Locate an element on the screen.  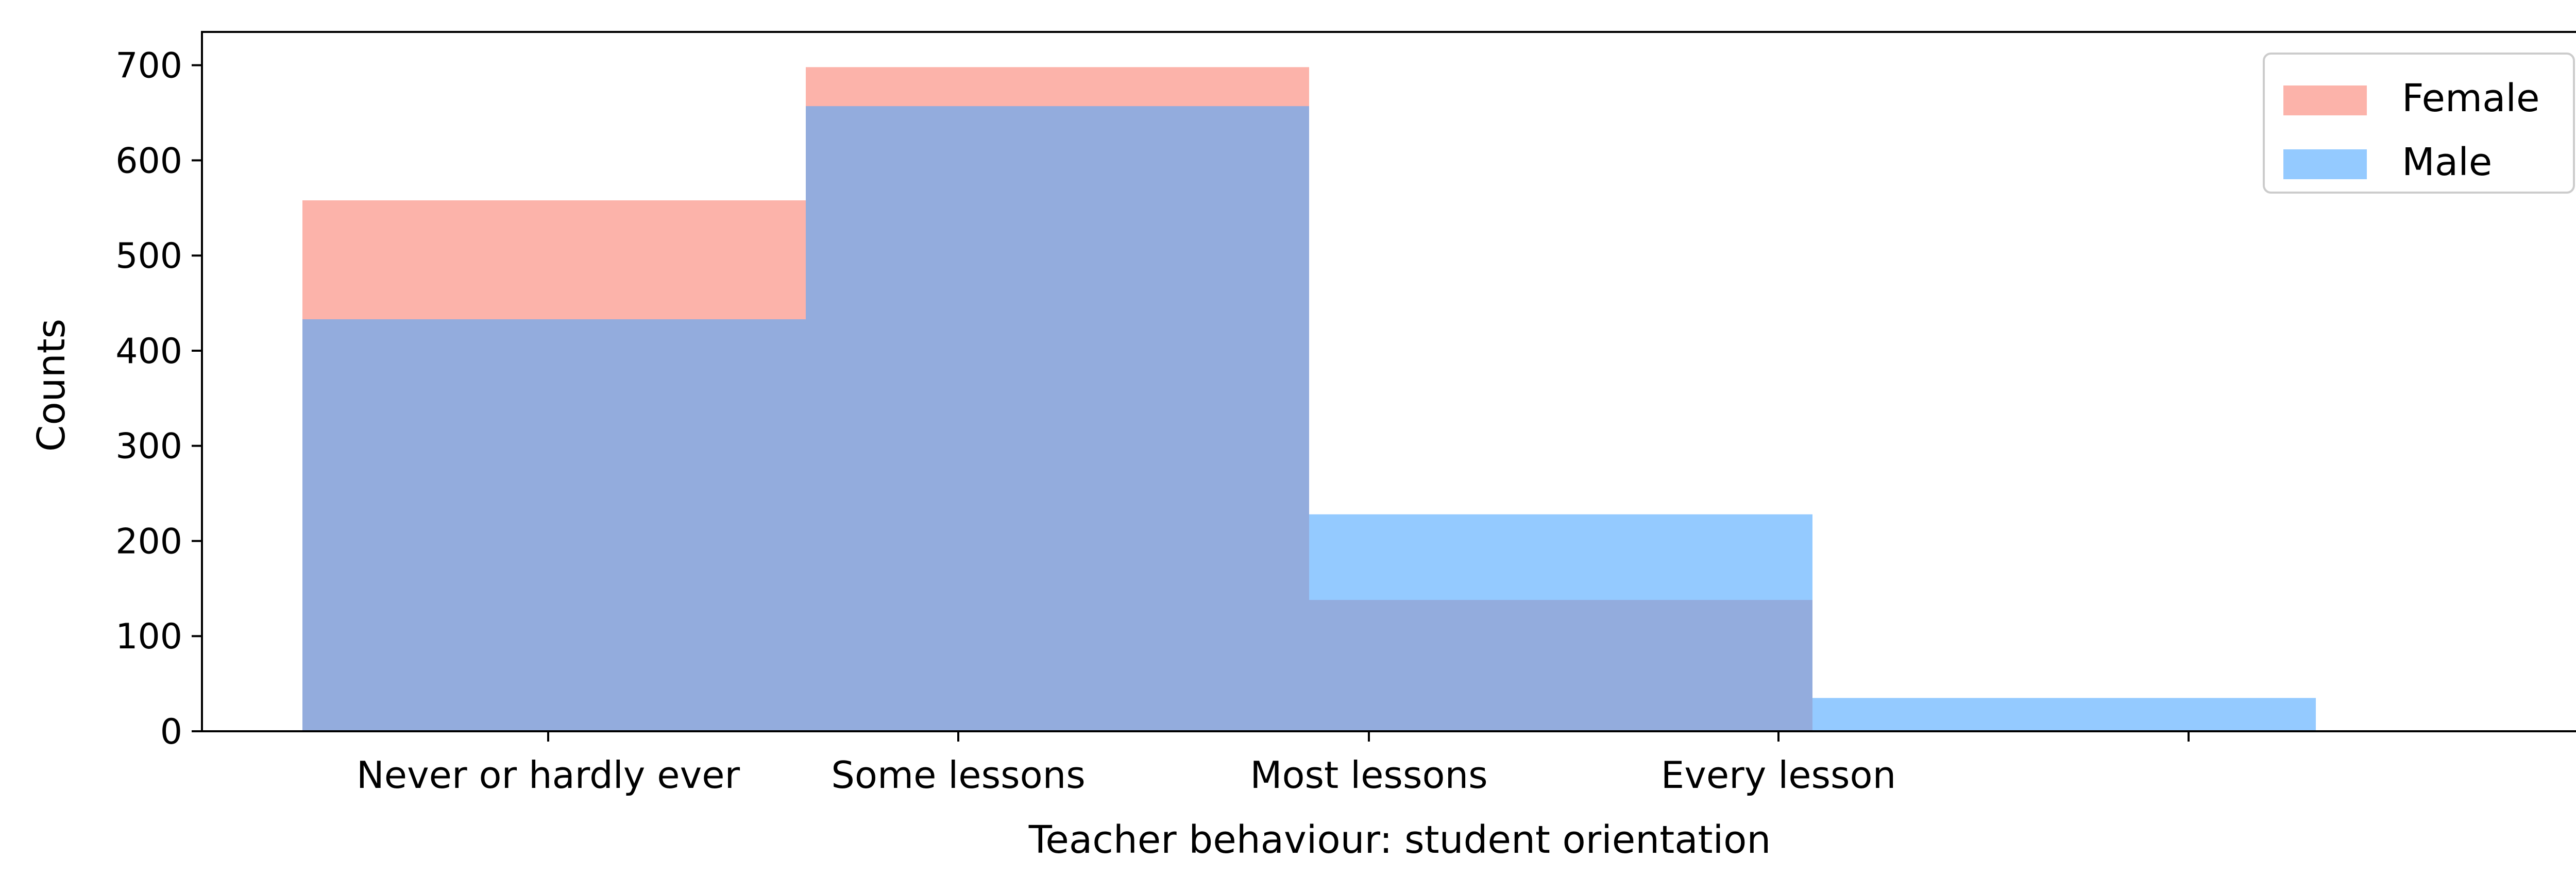
x-tick-label-3: Every lesson is located at coordinates (1778, 775).